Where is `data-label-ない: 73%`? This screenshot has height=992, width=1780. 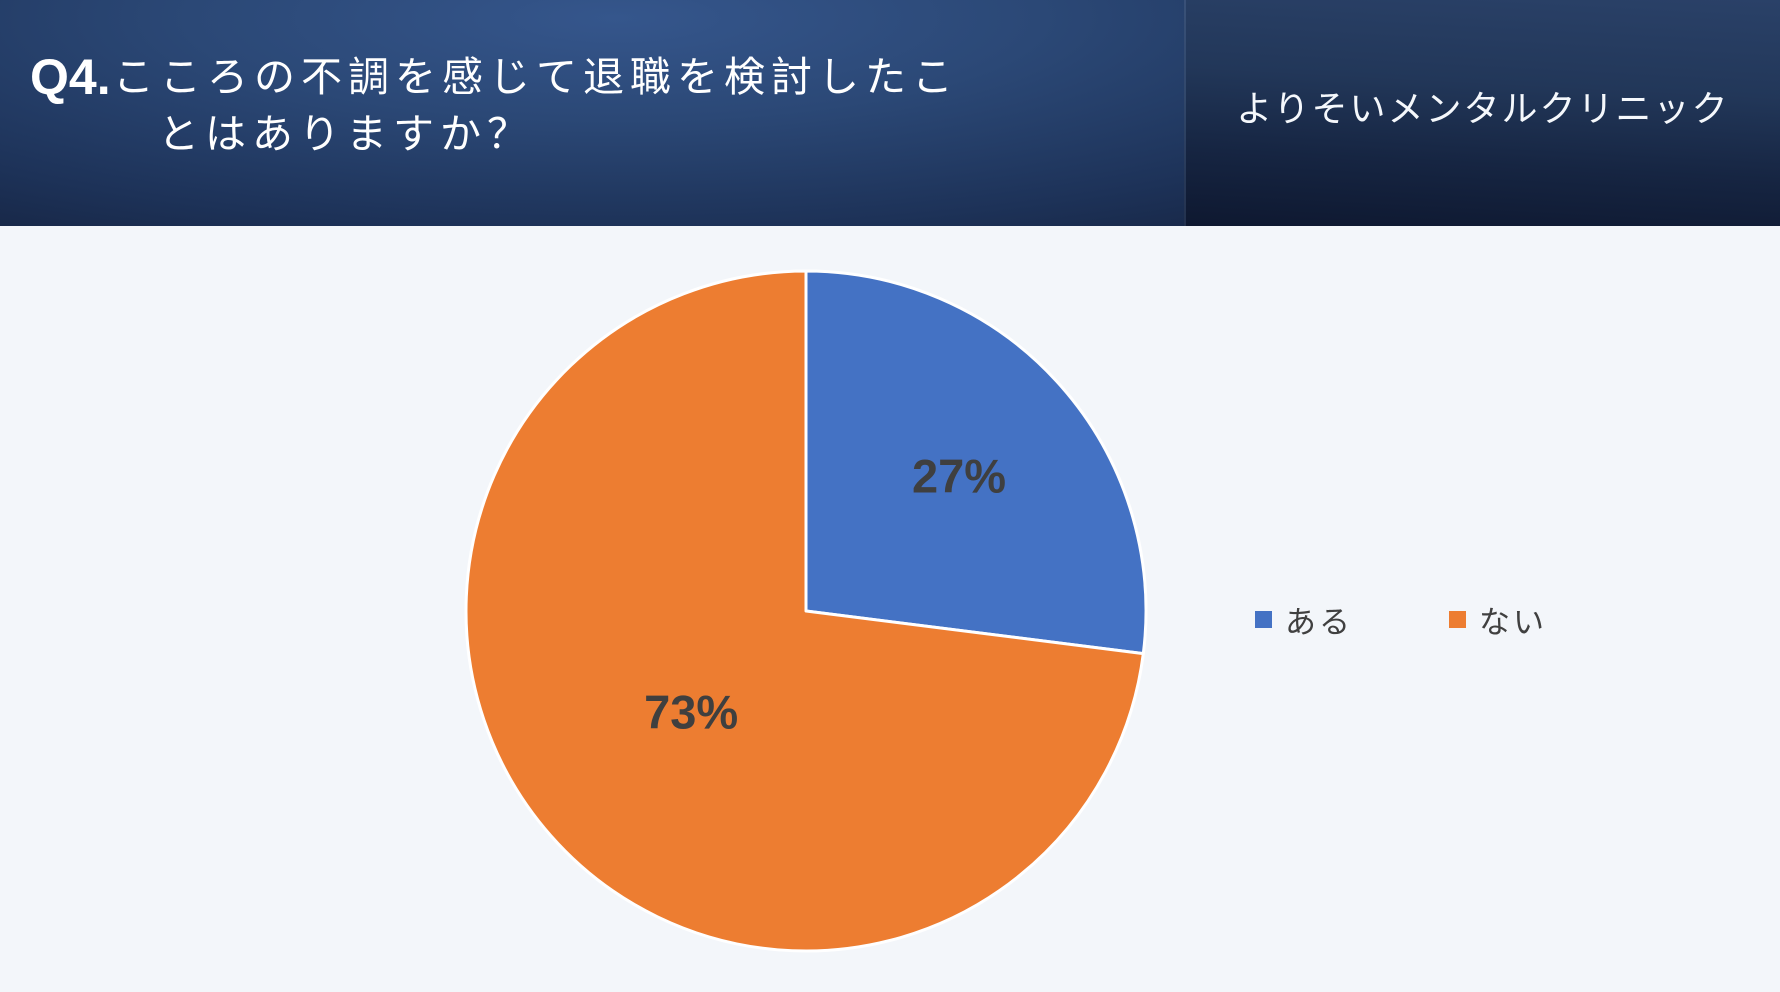
data-label-ない: 73% is located at coordinates (691, 712).